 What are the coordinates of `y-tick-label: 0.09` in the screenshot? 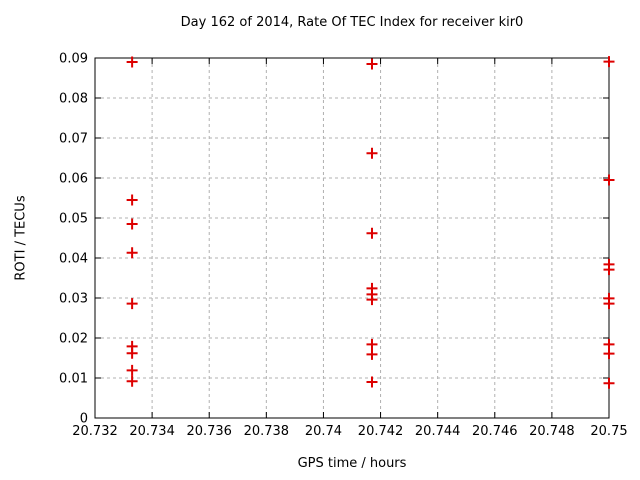 It's located at (73, 59).